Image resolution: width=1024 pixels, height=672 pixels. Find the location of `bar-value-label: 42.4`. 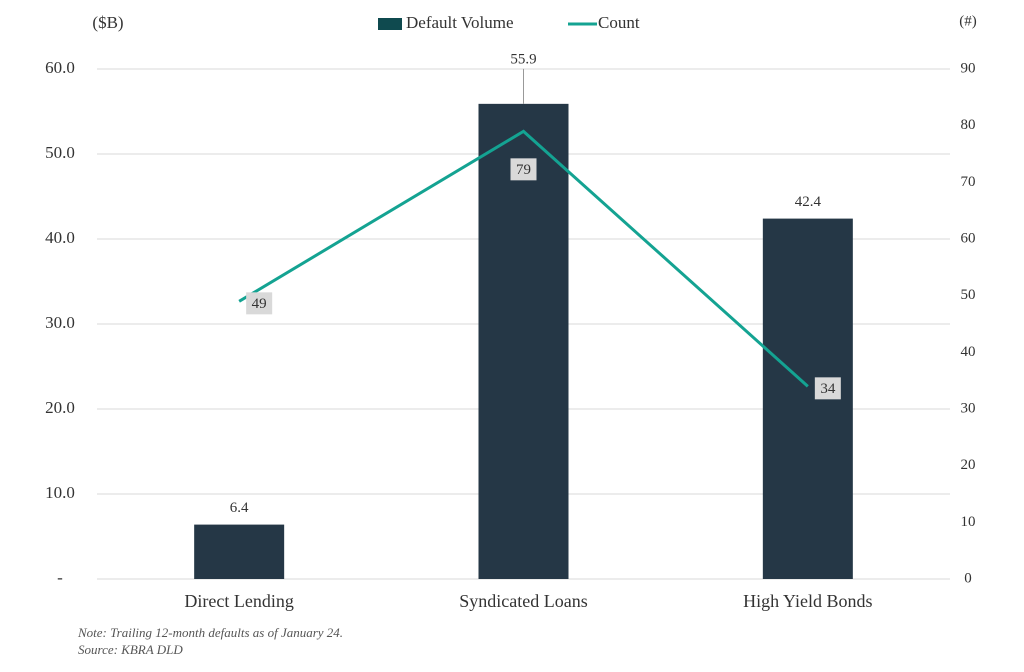

bar-value-label: 42.4 is located at coordinates (808, 202).